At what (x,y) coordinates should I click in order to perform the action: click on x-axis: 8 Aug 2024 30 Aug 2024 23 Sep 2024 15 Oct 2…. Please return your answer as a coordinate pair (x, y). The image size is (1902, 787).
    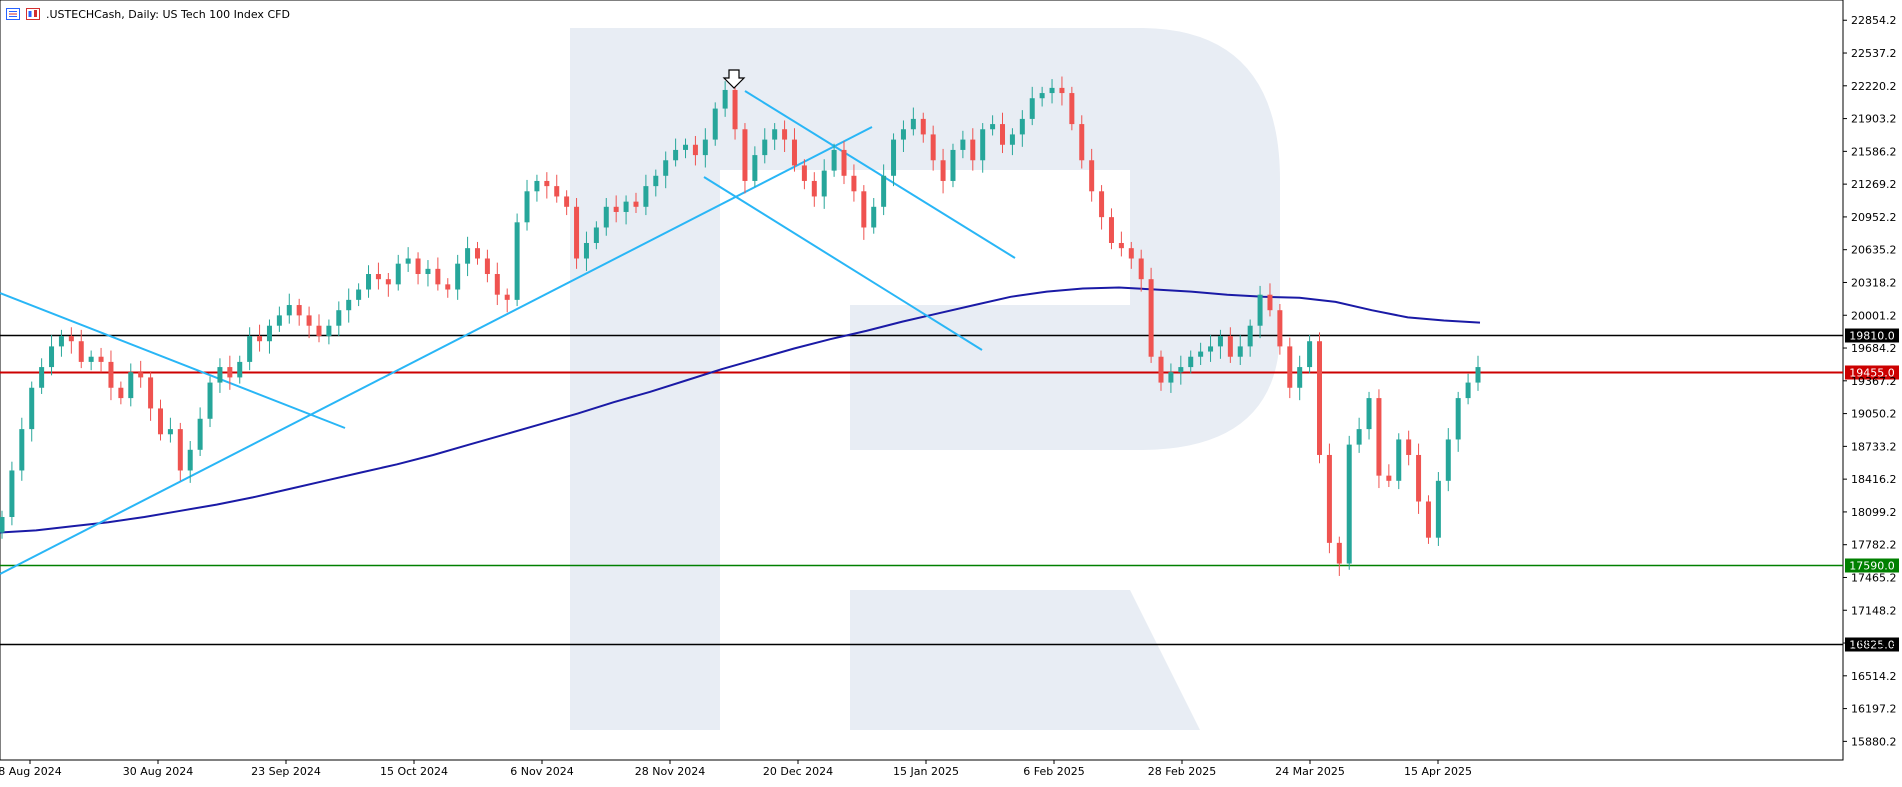
    Looking at the image, I should click on (736, 769).